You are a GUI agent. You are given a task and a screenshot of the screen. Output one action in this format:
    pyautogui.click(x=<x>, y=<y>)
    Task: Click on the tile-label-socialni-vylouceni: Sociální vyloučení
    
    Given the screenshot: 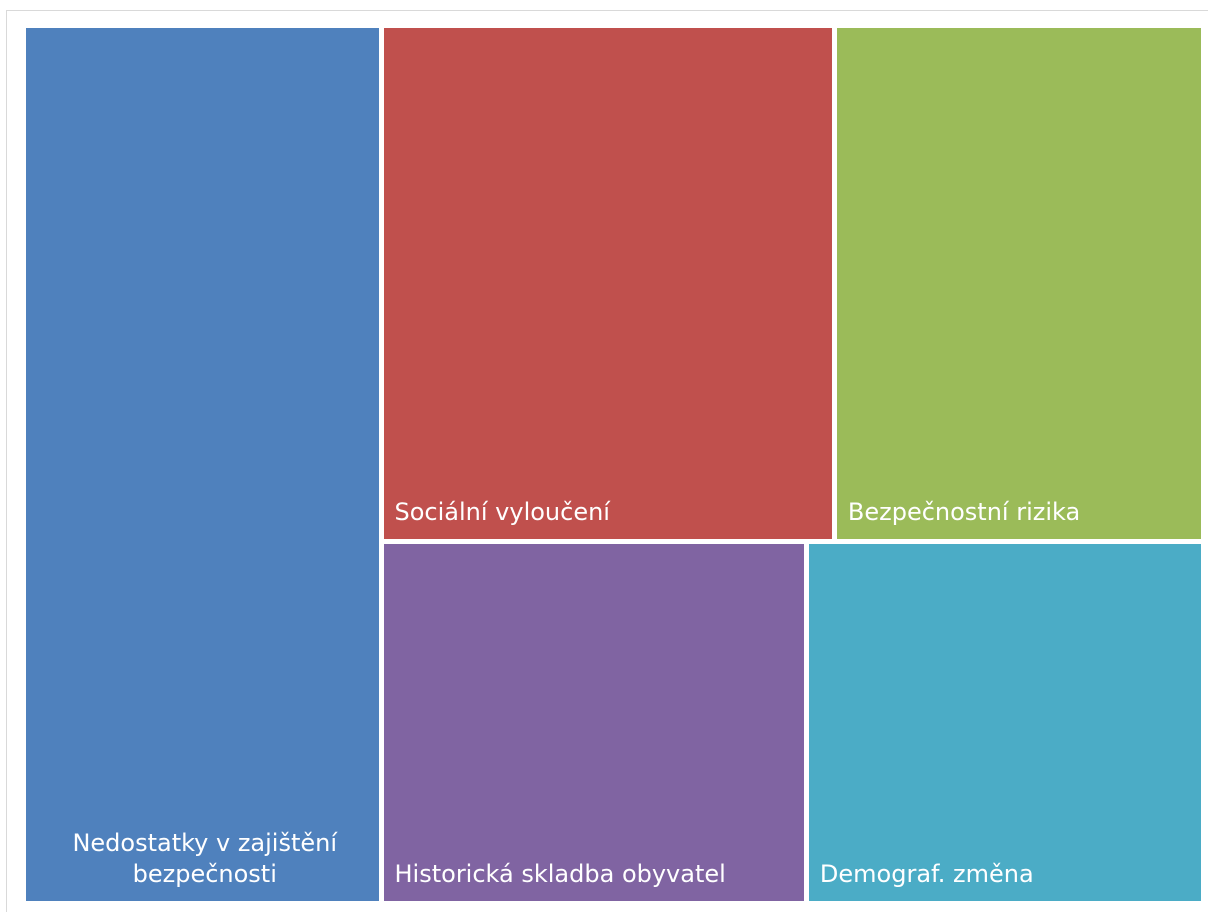 What is the action you would take?
    pyautogui.click(x=502, y=512)
    